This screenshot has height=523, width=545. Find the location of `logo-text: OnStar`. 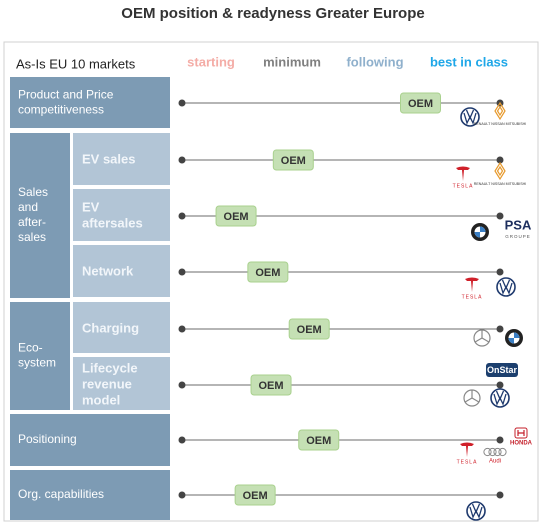

logo-text: OnStar is located at coordinates (502, 370).